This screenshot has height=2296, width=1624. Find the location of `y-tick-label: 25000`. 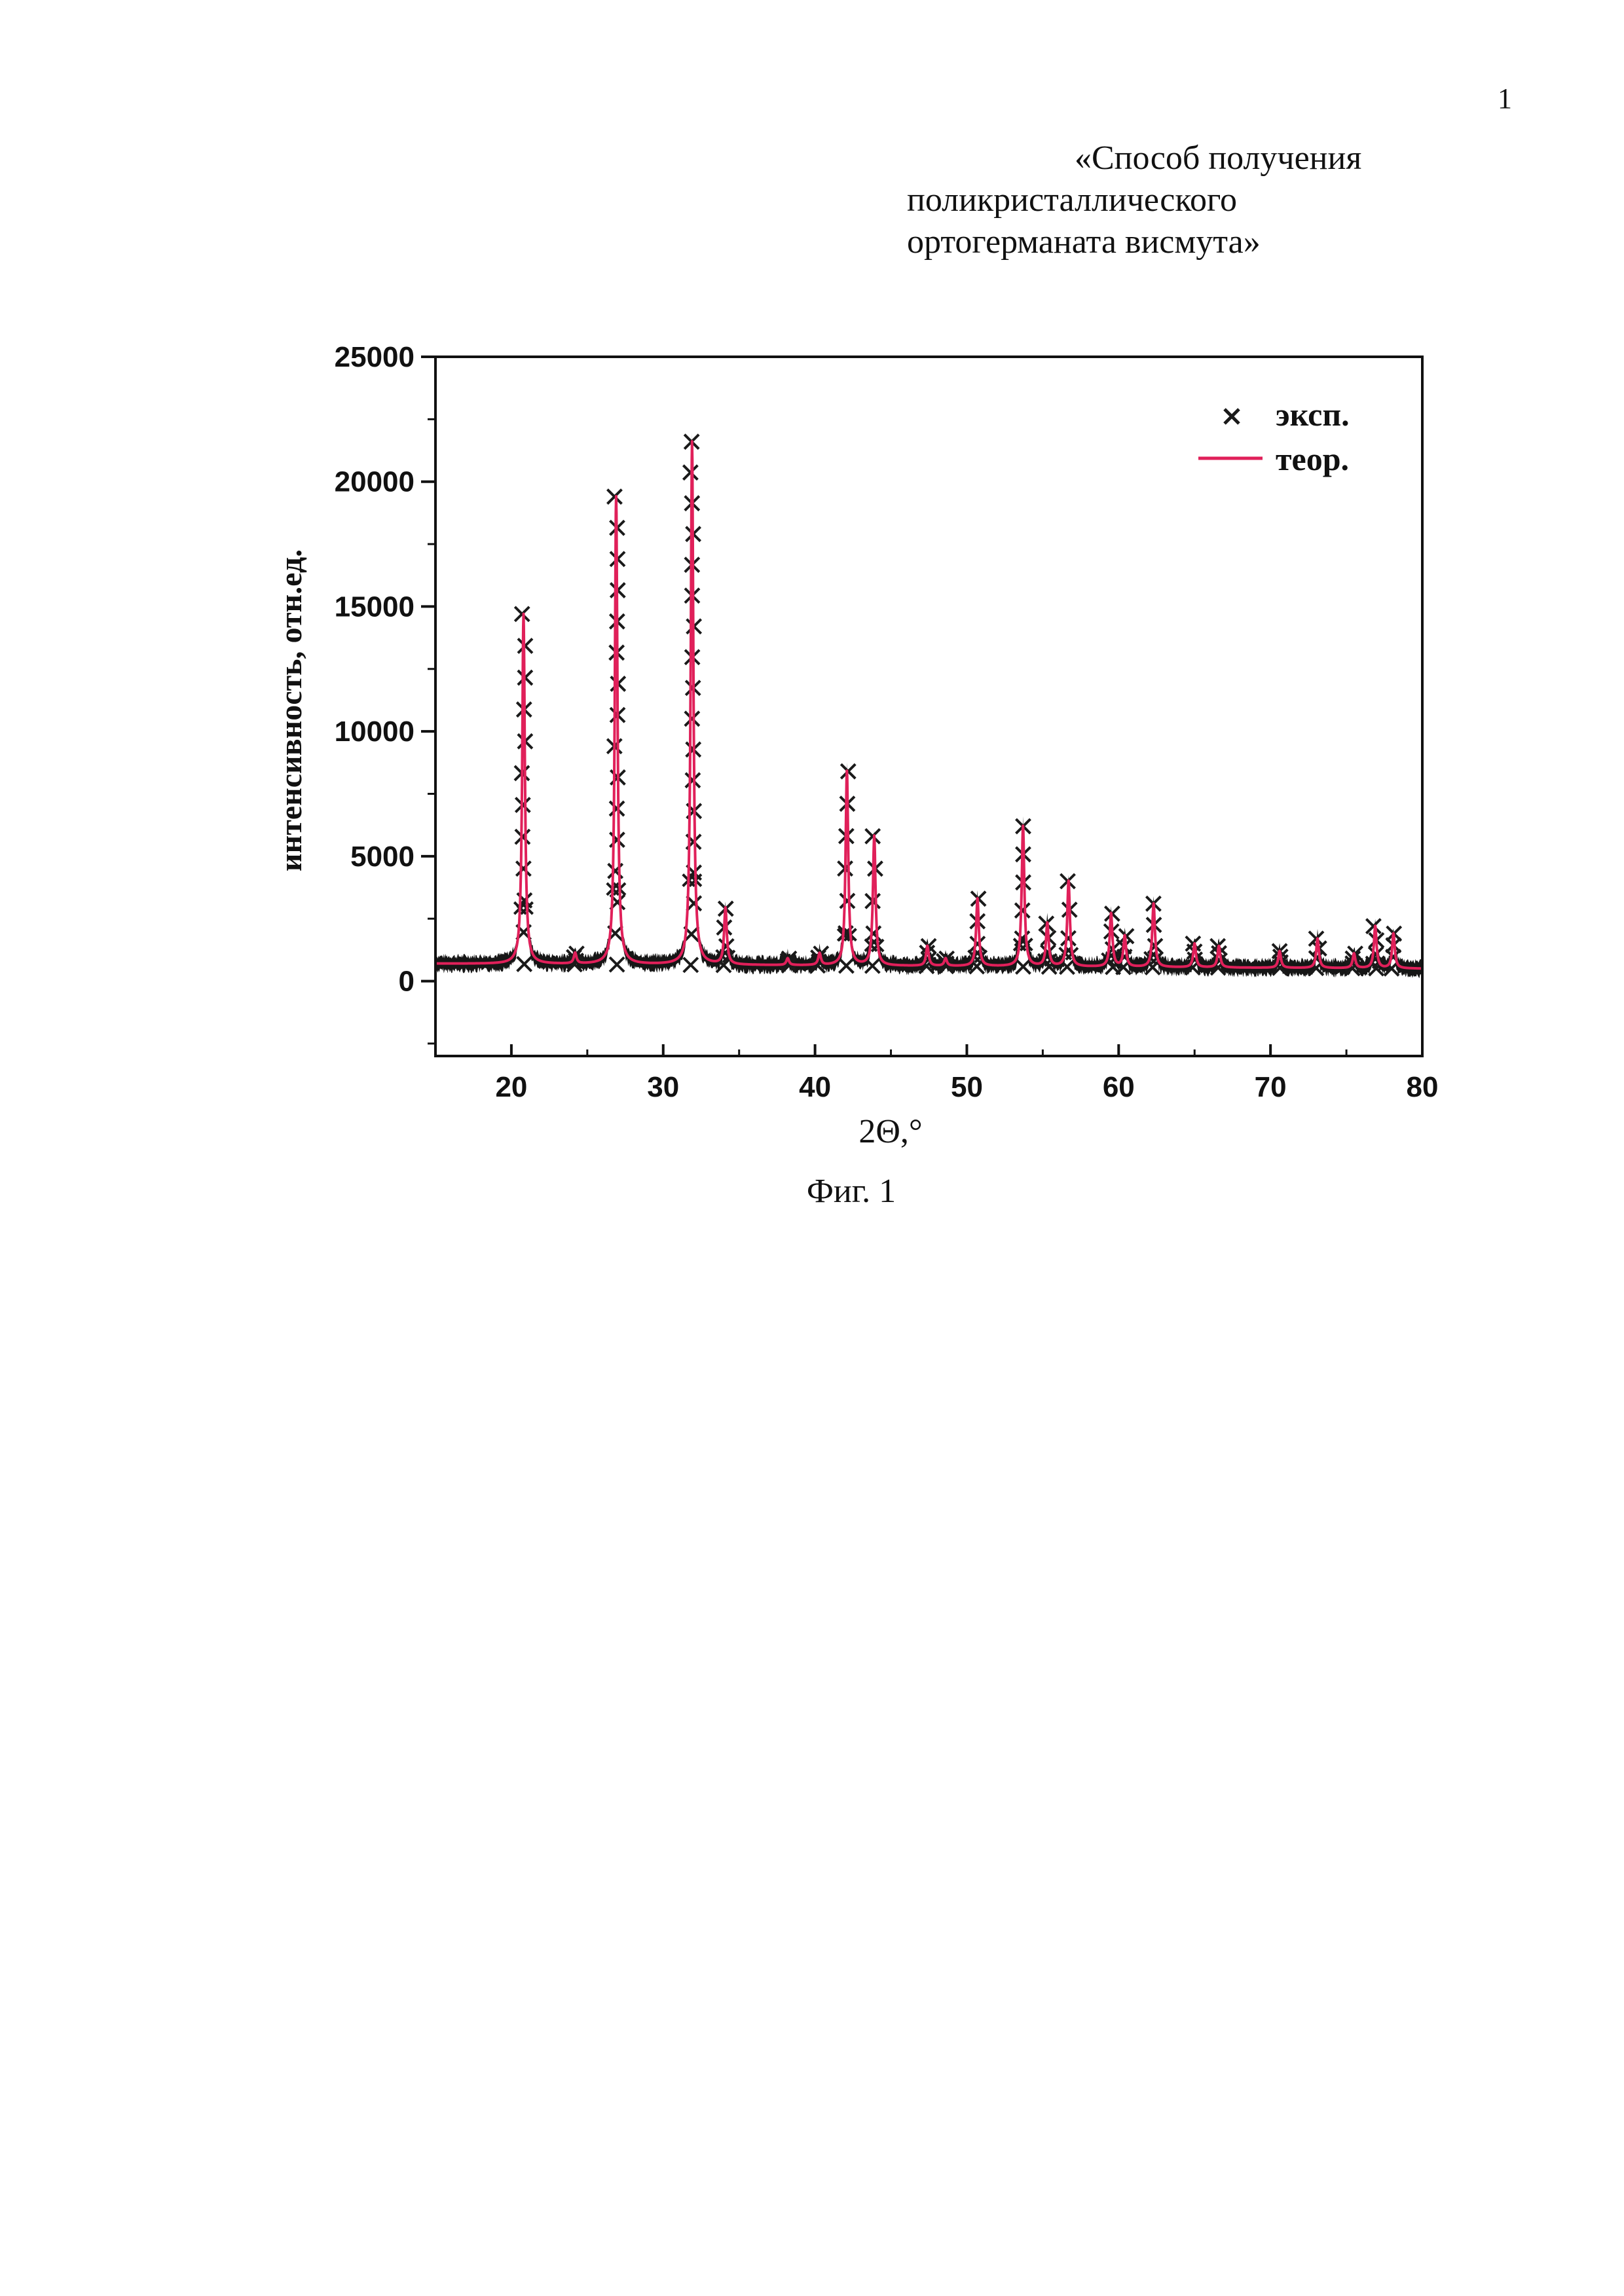

y-tick-label: 25000 is located at coordinates (375, 357).